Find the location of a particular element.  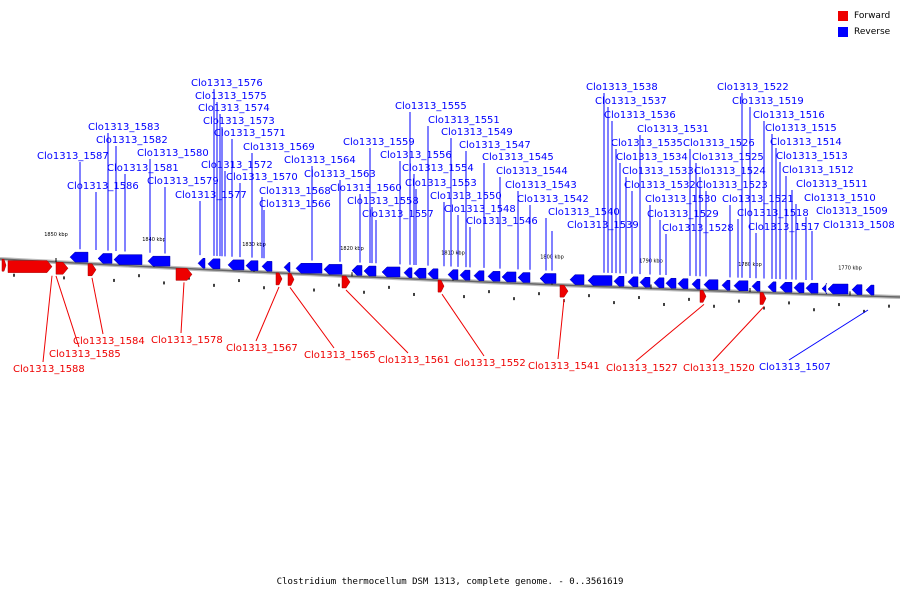

reverse-gene-label: Clo1313_1570 is located at coordinates (262, 177).